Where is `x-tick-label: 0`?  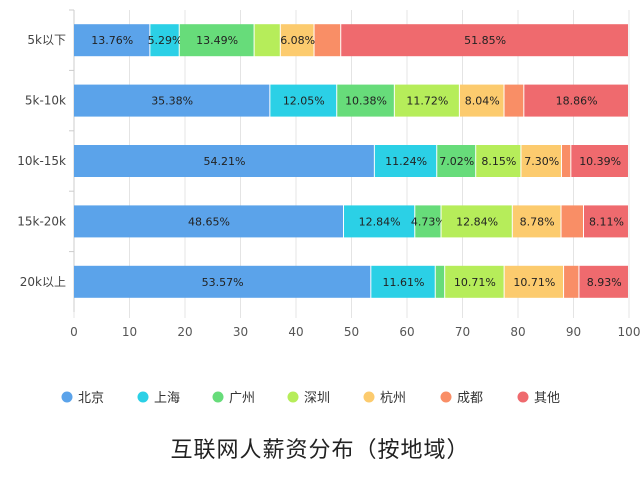 x-tick-label: 0 is located at coordinates (74, 332).